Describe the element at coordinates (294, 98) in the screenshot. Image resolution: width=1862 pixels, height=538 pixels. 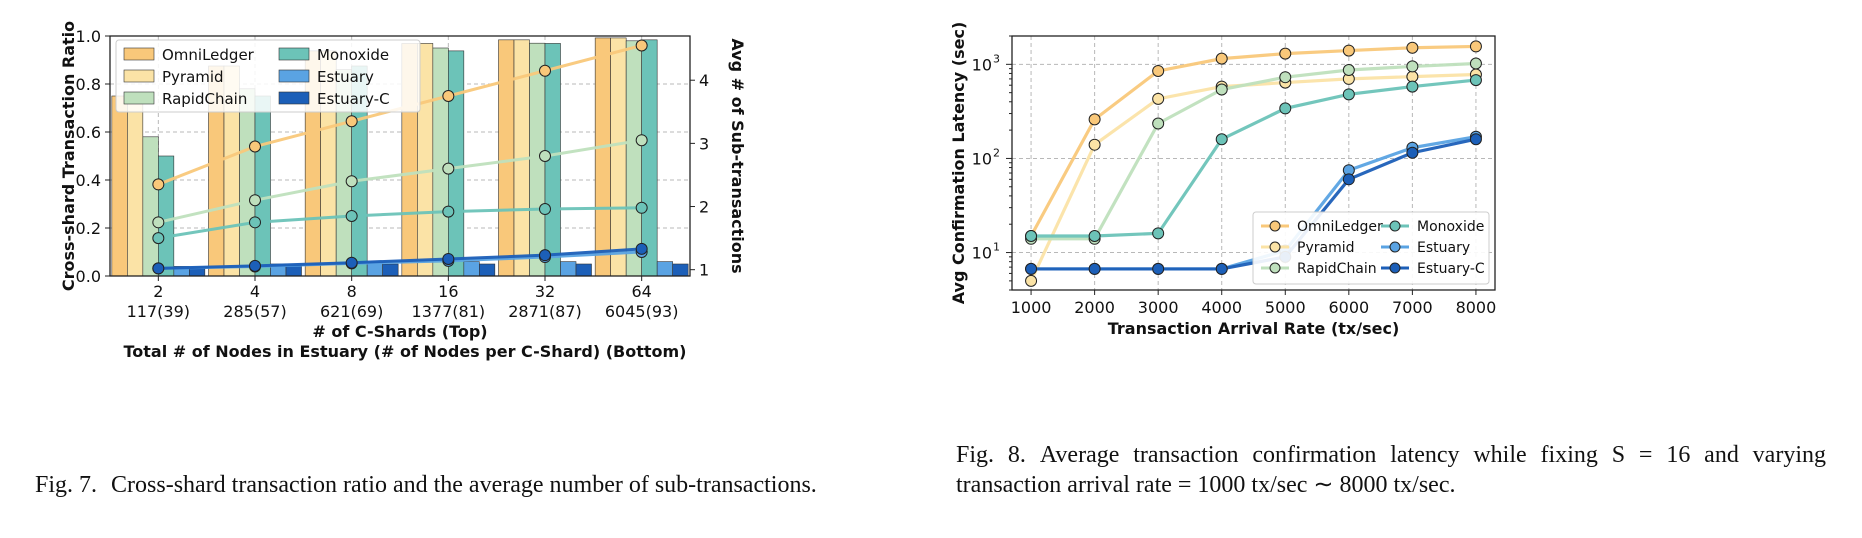
I see `legend-swatch-estuary-c` at that location.